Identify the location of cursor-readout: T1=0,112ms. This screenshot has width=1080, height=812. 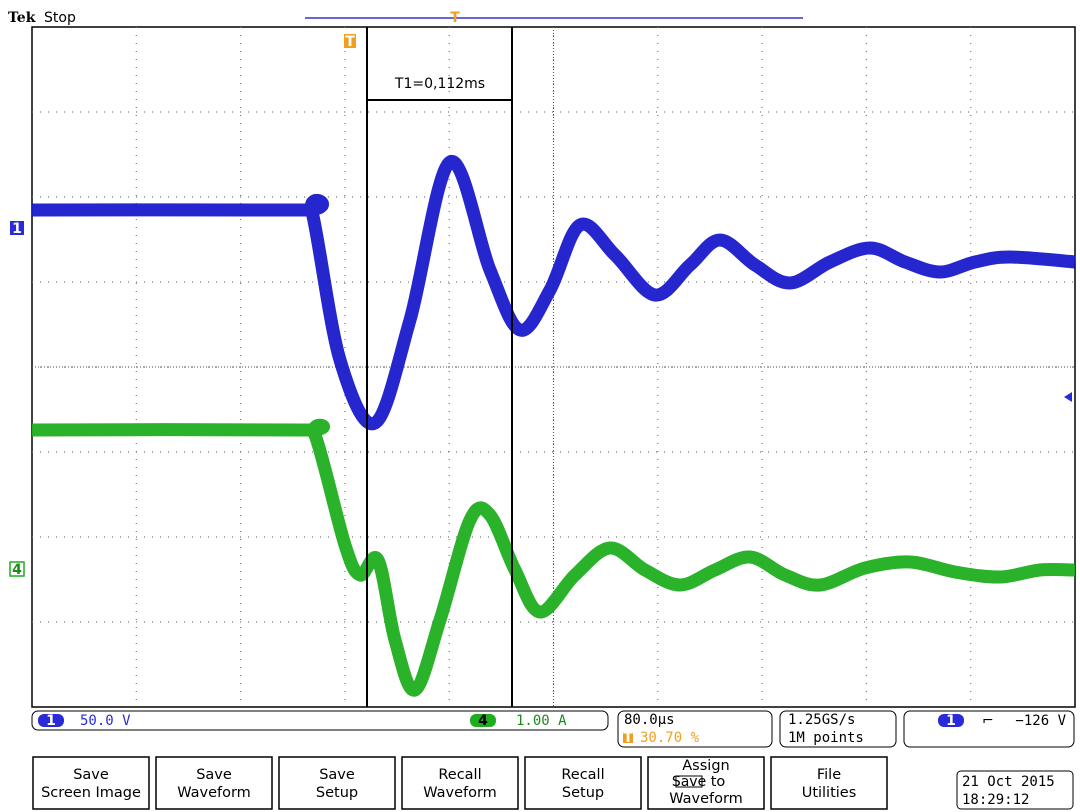
(439, 84).